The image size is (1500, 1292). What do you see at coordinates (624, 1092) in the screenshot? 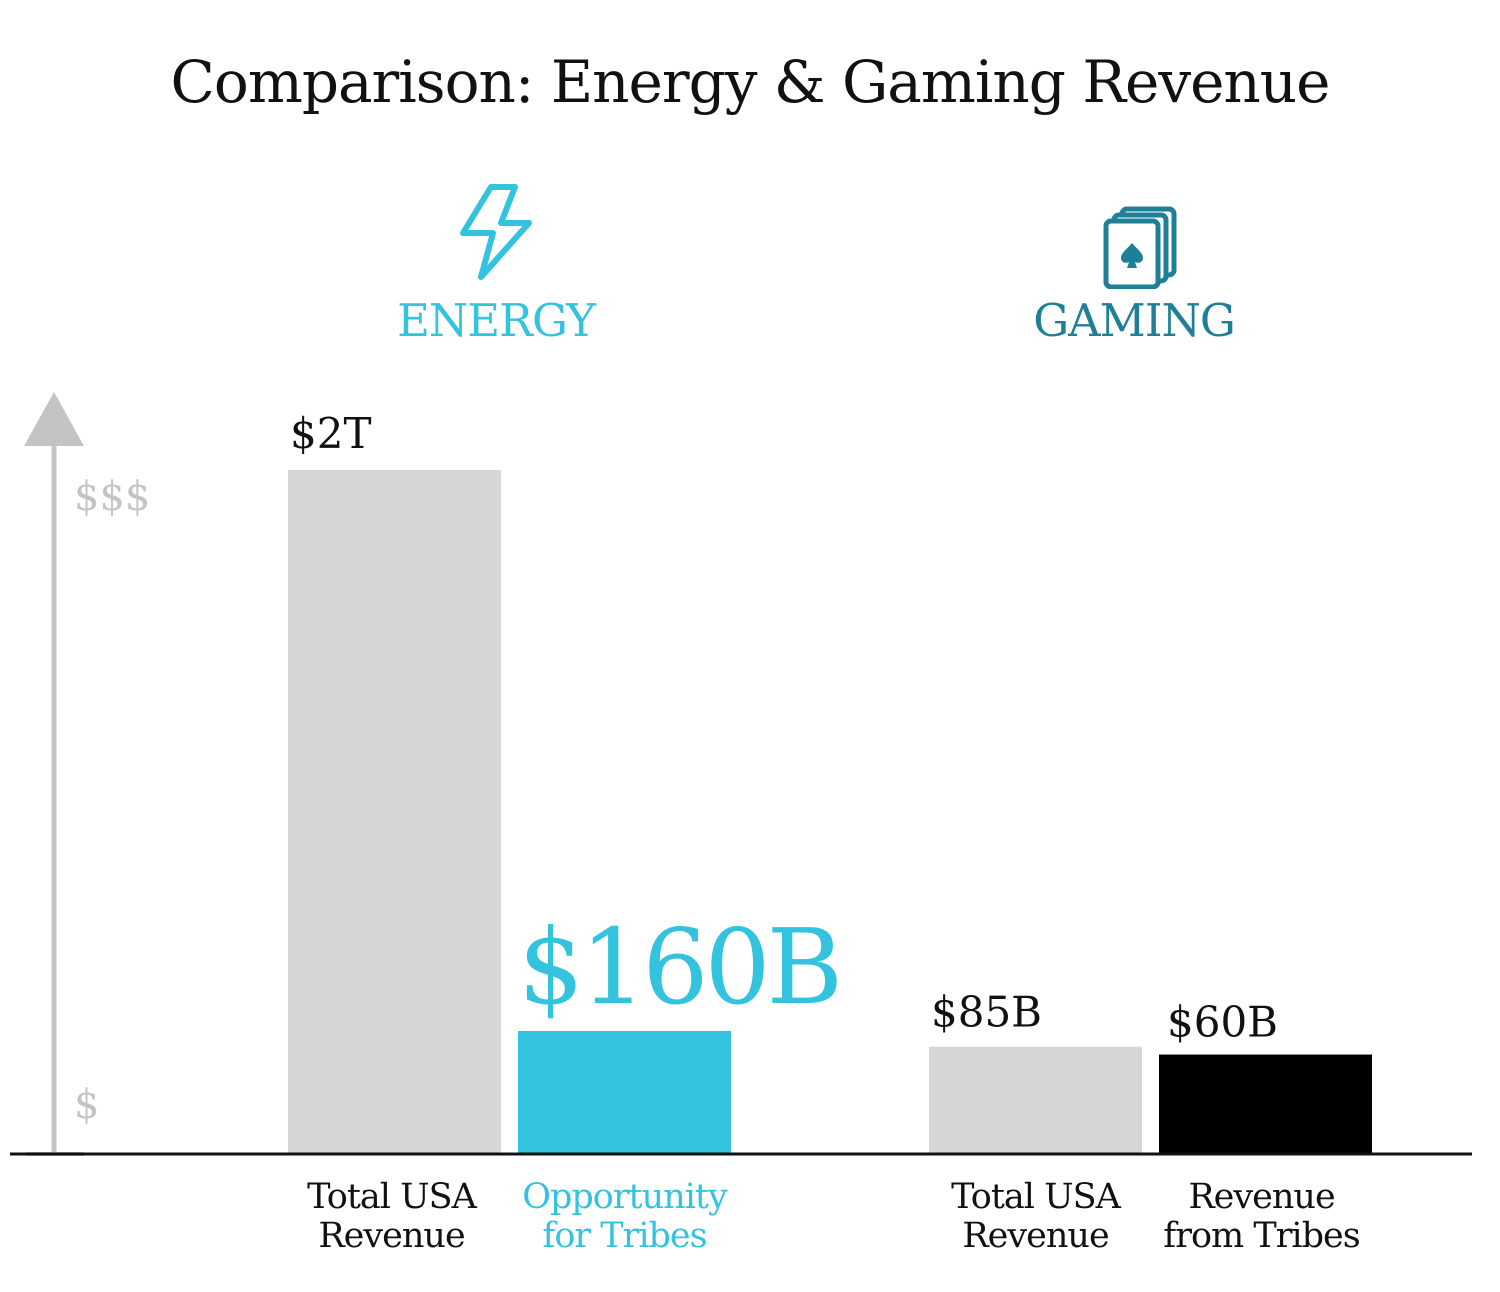
I see `bar-energy-opportunity-for-tribes` at bounding box center [624, 1092].